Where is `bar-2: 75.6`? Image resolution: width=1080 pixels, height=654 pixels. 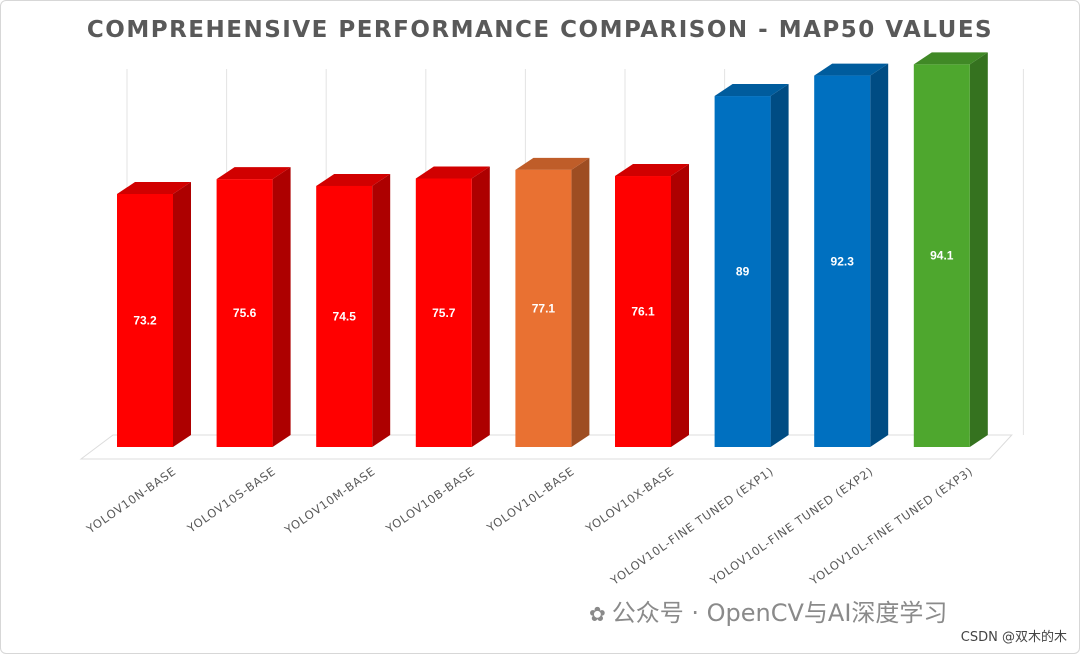
bar-2: 75.6 is located at coordinates (253, 307).